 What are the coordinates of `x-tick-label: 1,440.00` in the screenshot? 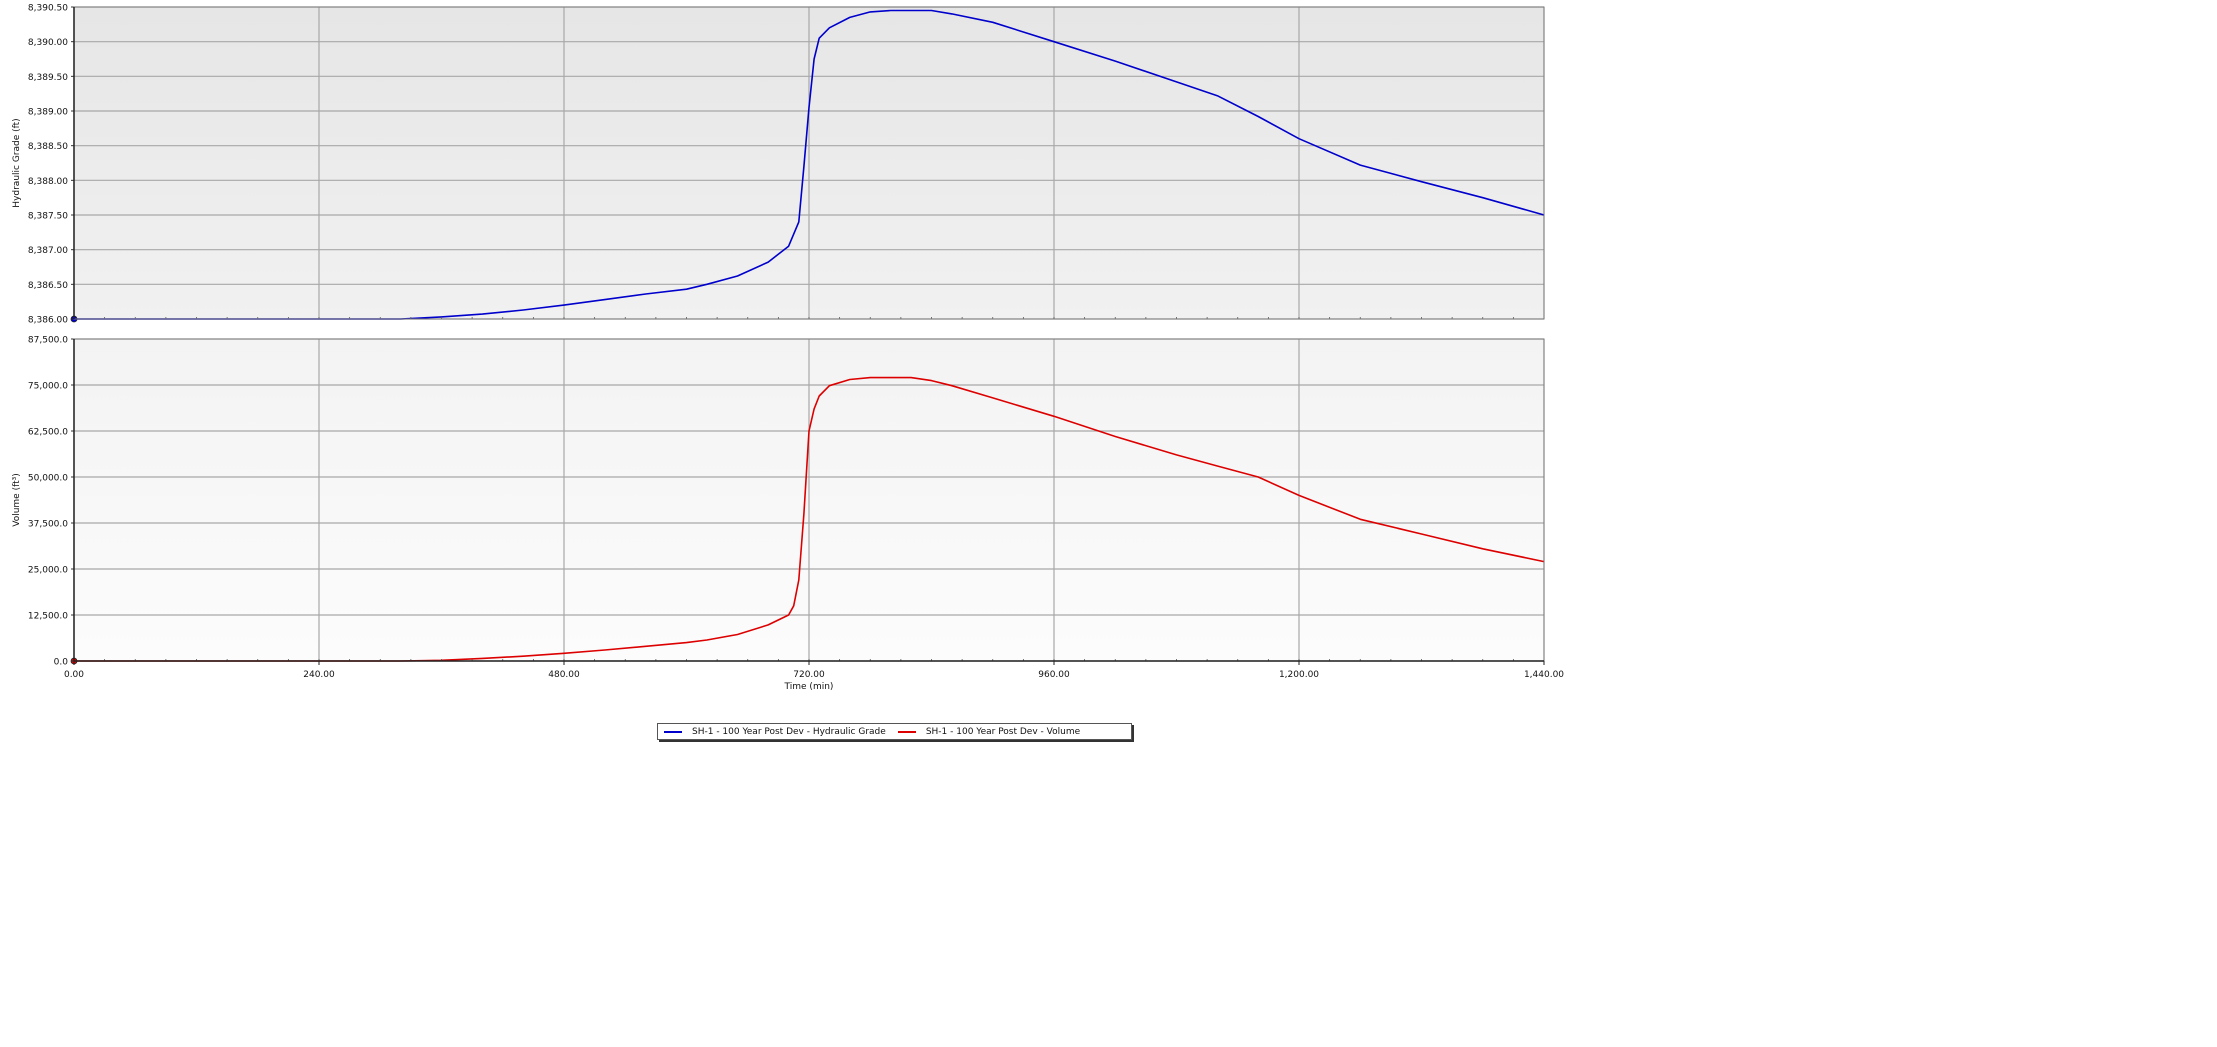 It's located at (1544, 675).